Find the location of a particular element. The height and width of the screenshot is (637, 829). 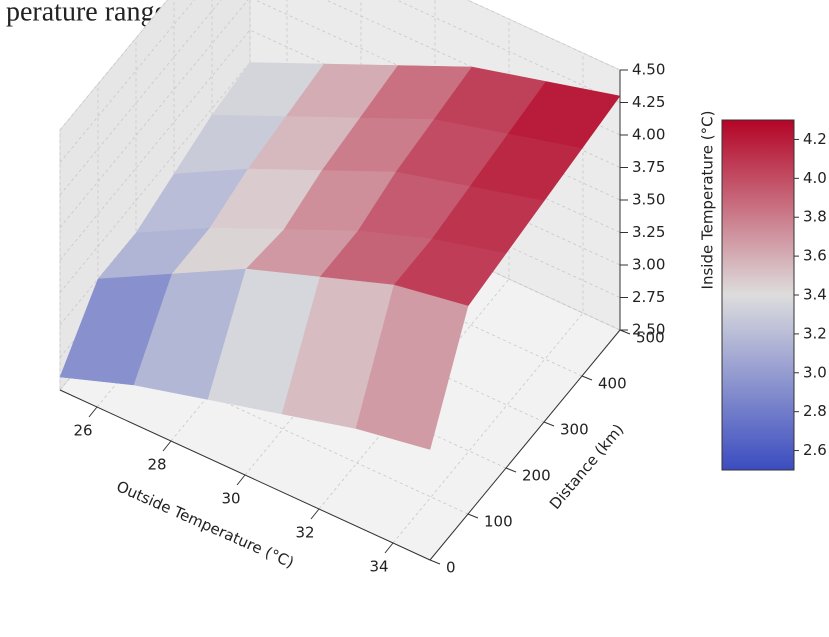

x-axis-label: Outside Temperature (°C) is located at coordinates (205, 524).